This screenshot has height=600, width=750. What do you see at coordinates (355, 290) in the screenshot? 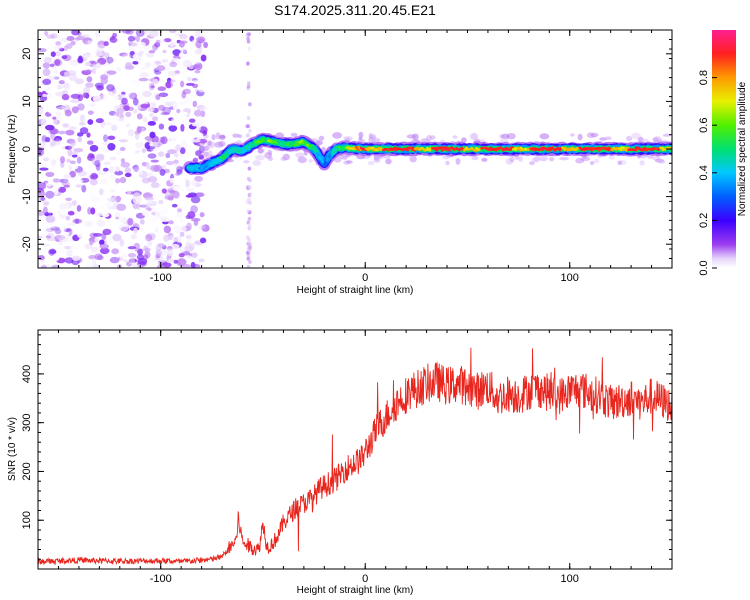
I see `spectrogram-x-axis-label: Height of straight line (km)` at bounding box center [355, 290].